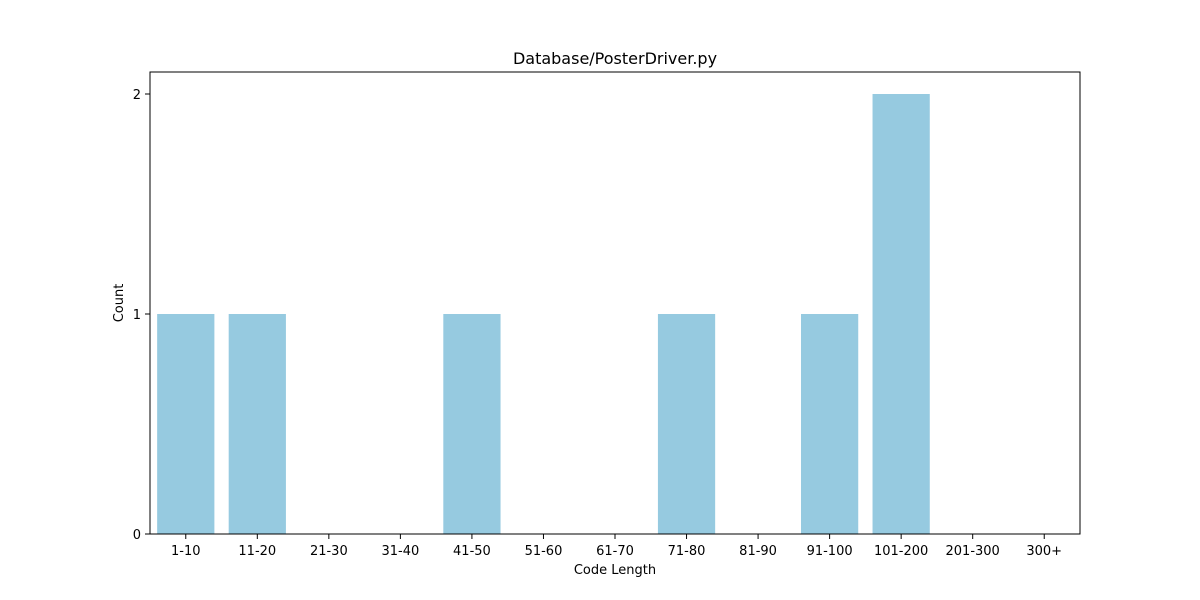  I want to click on x-tick-label: 81-90, so click(758, 551).